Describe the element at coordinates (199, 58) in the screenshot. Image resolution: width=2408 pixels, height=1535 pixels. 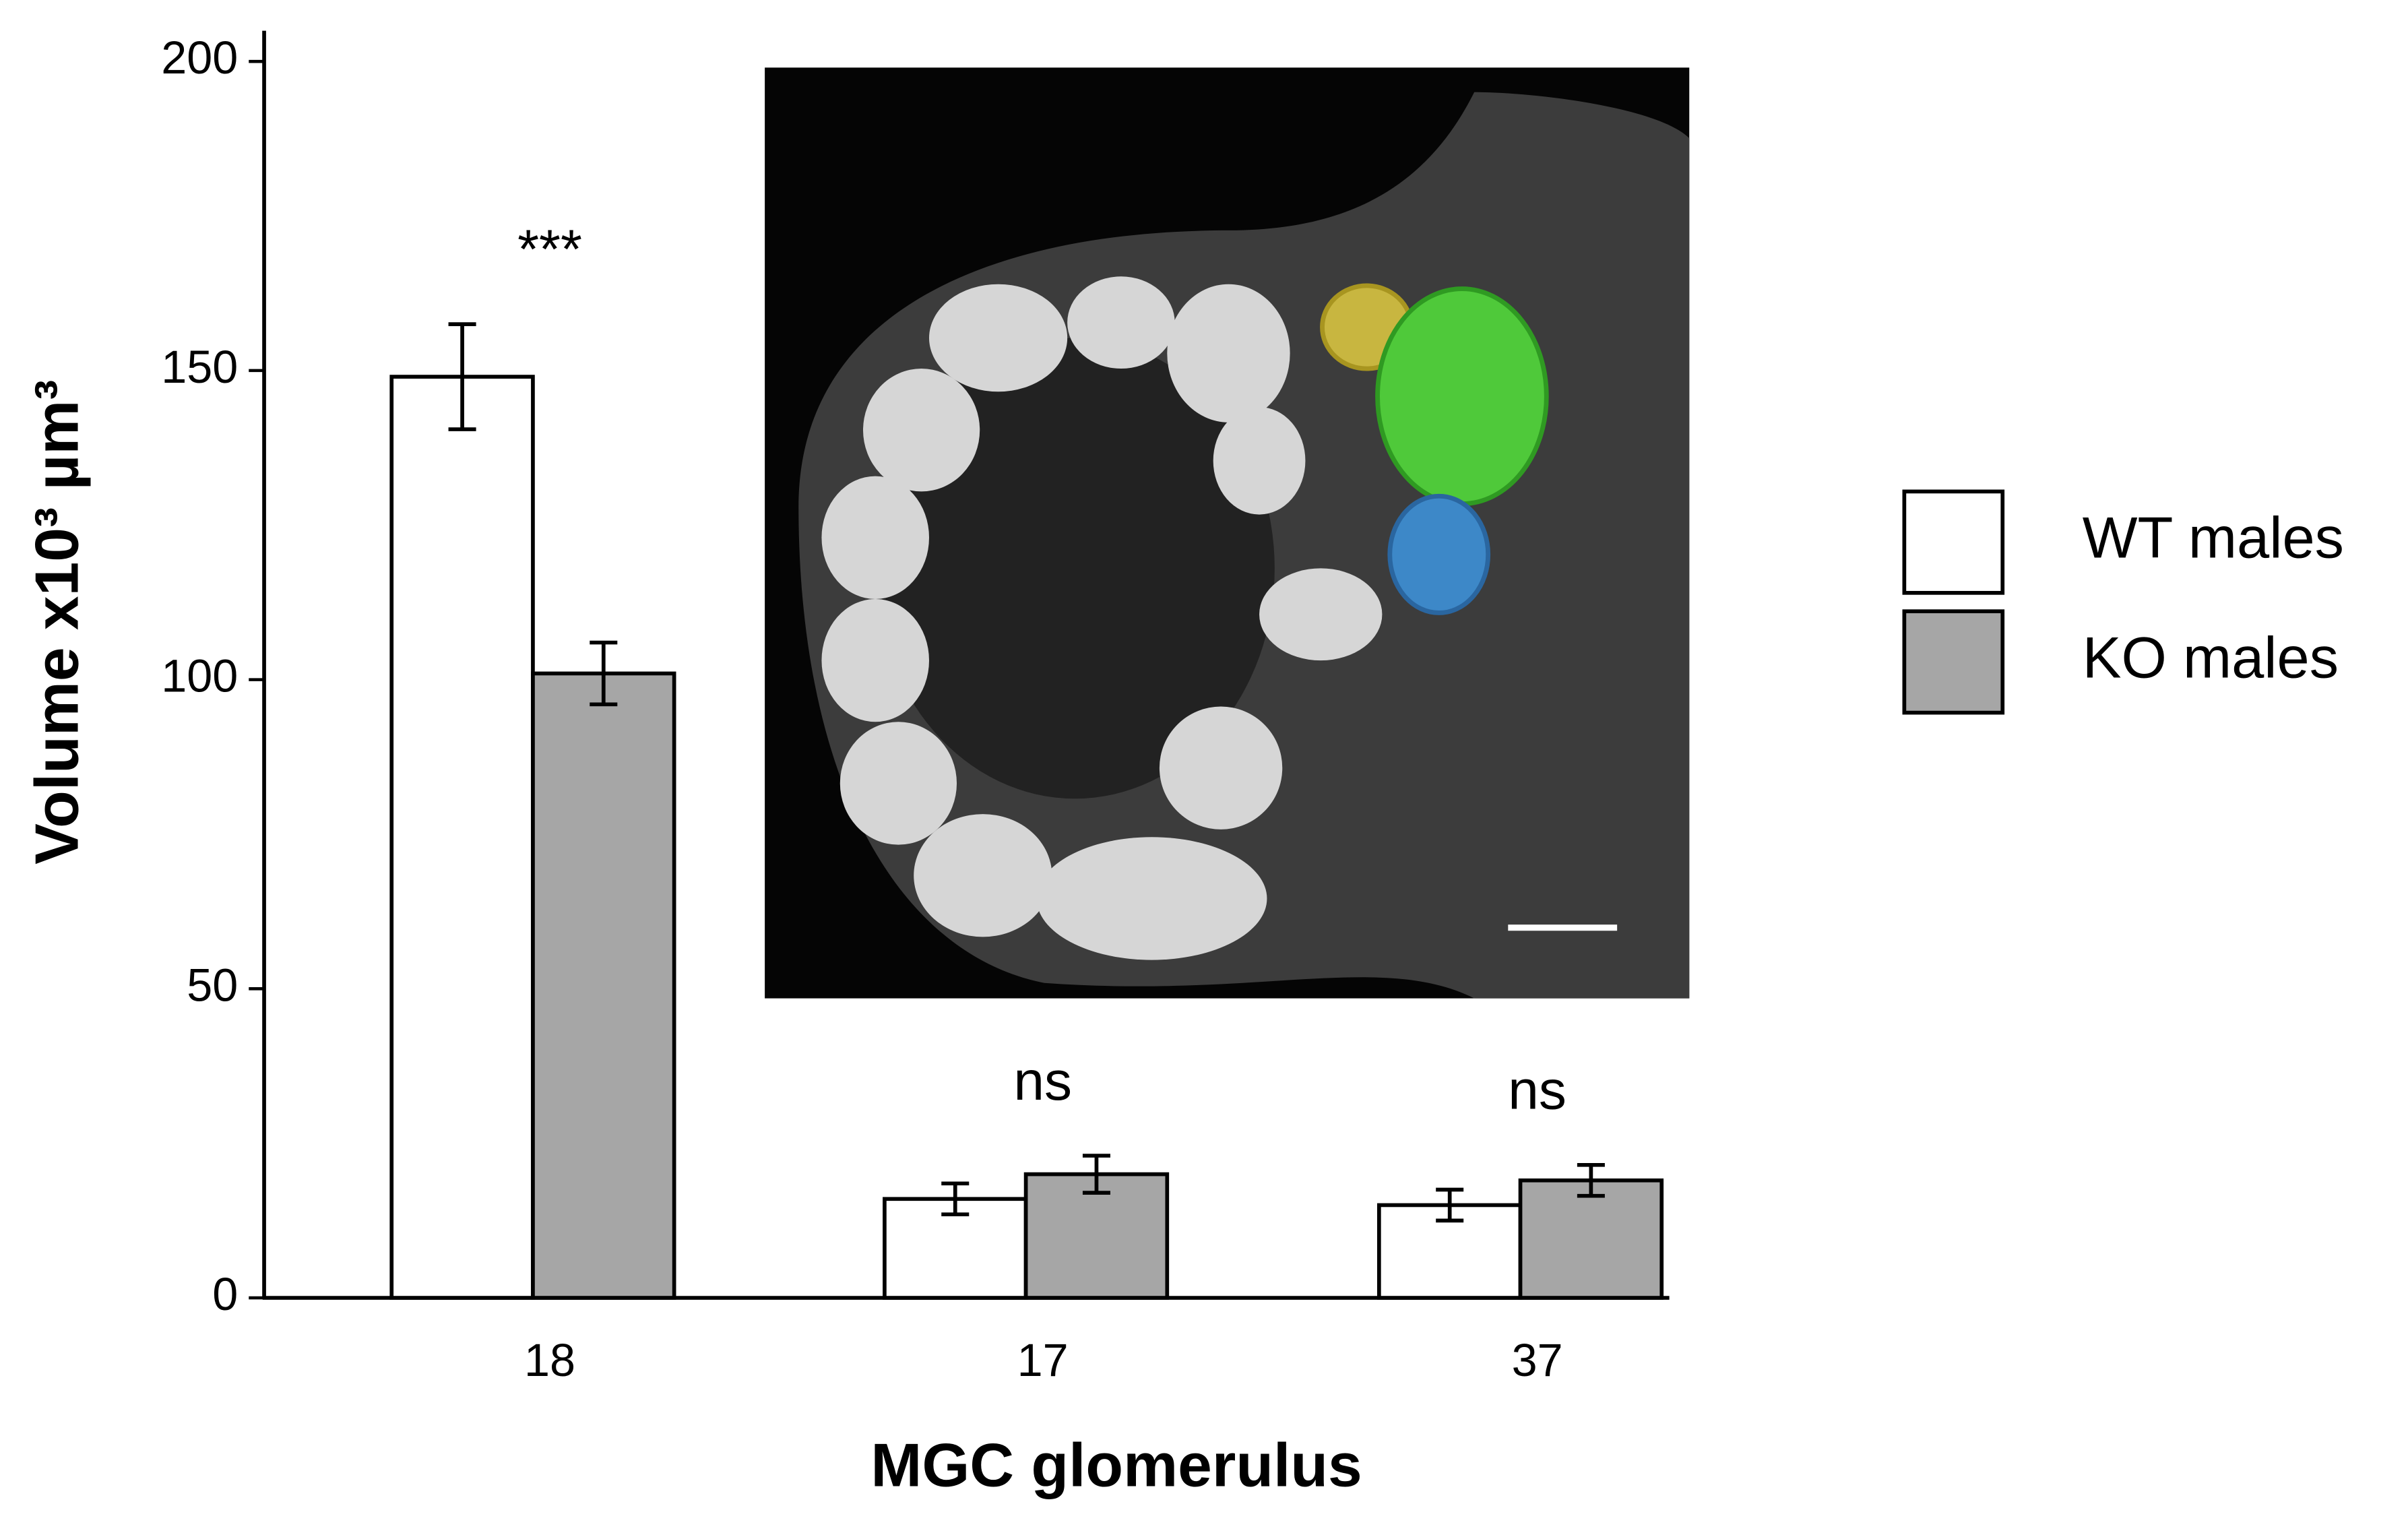
I see `y-tick-label: 200` at that location.